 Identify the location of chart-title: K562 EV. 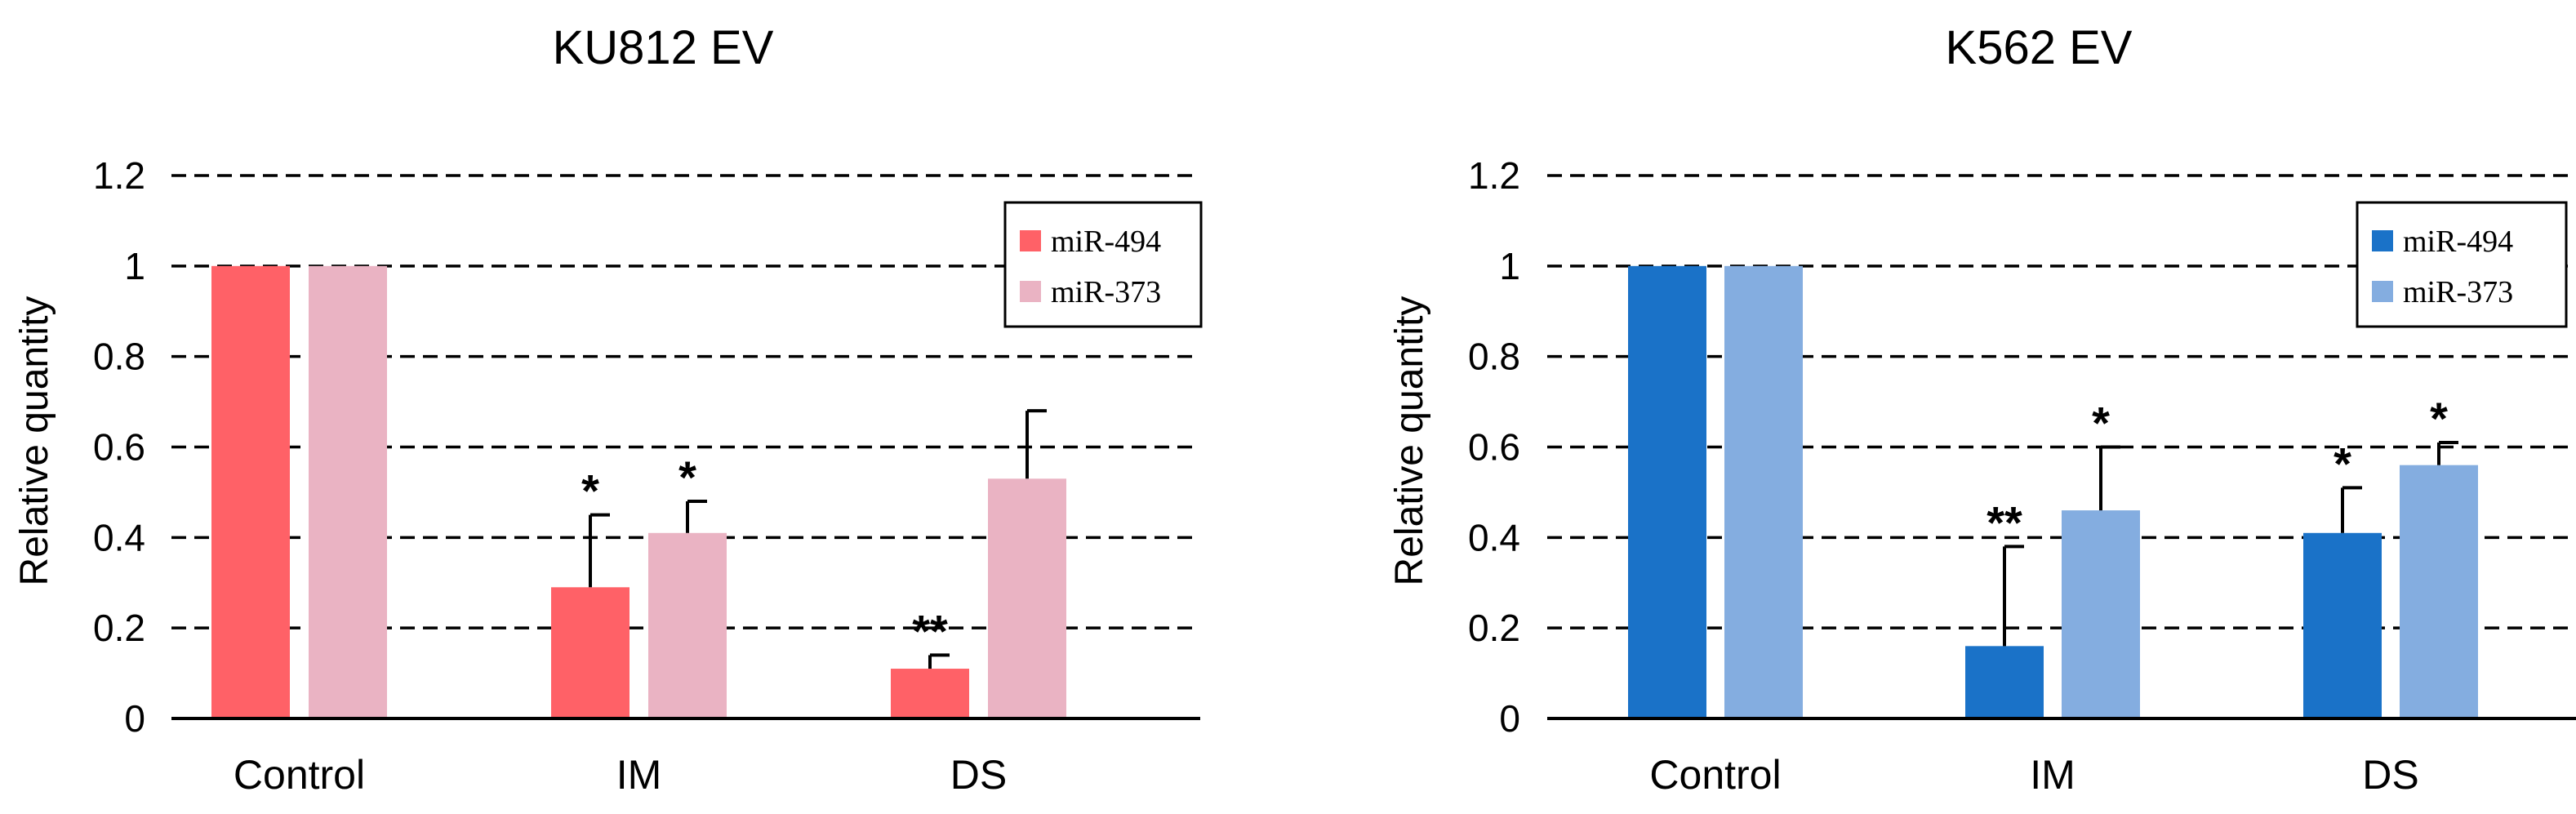
(2039, 47).